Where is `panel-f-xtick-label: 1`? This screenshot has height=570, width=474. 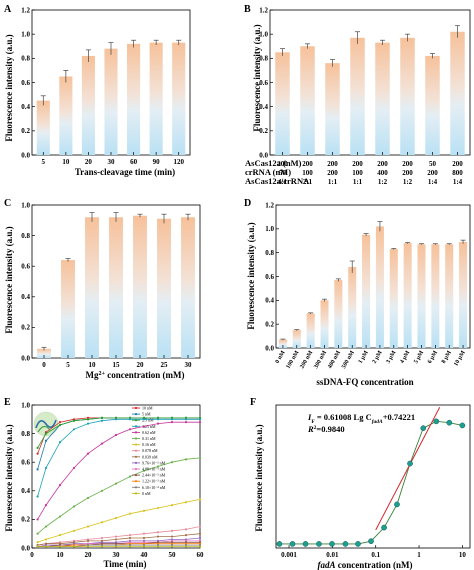
panel-f-xtick-label: 1 is located at coordinates (419, 555).